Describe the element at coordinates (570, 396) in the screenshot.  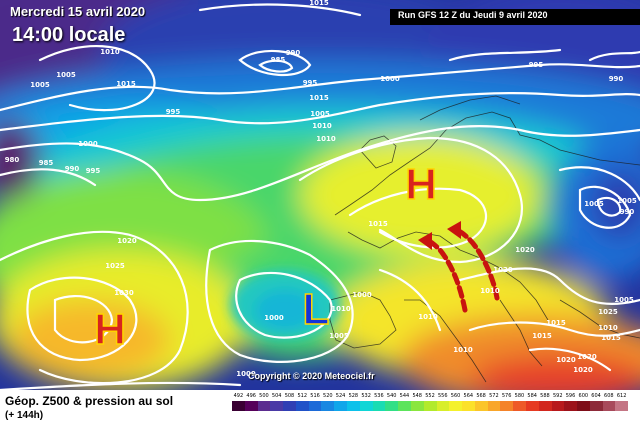
I see `legend-label: 596` at that location.